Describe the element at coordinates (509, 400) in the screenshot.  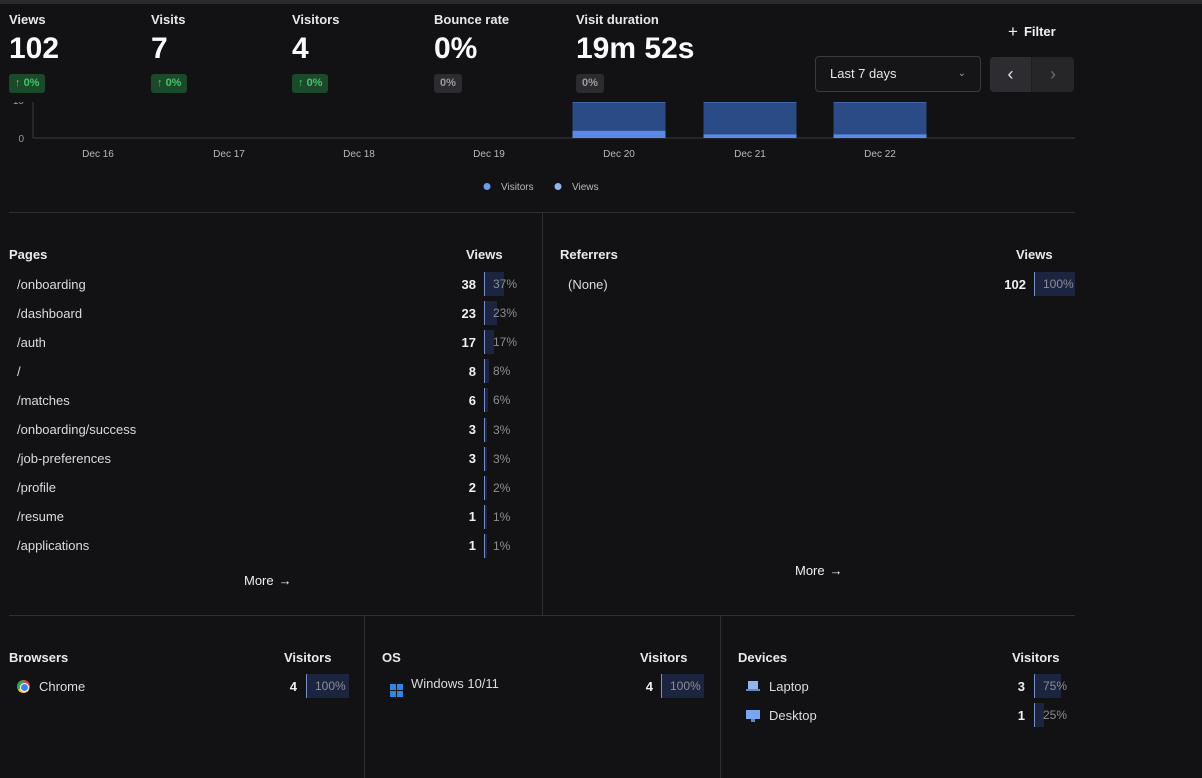
I see `percent-bar: 6%` at that location.